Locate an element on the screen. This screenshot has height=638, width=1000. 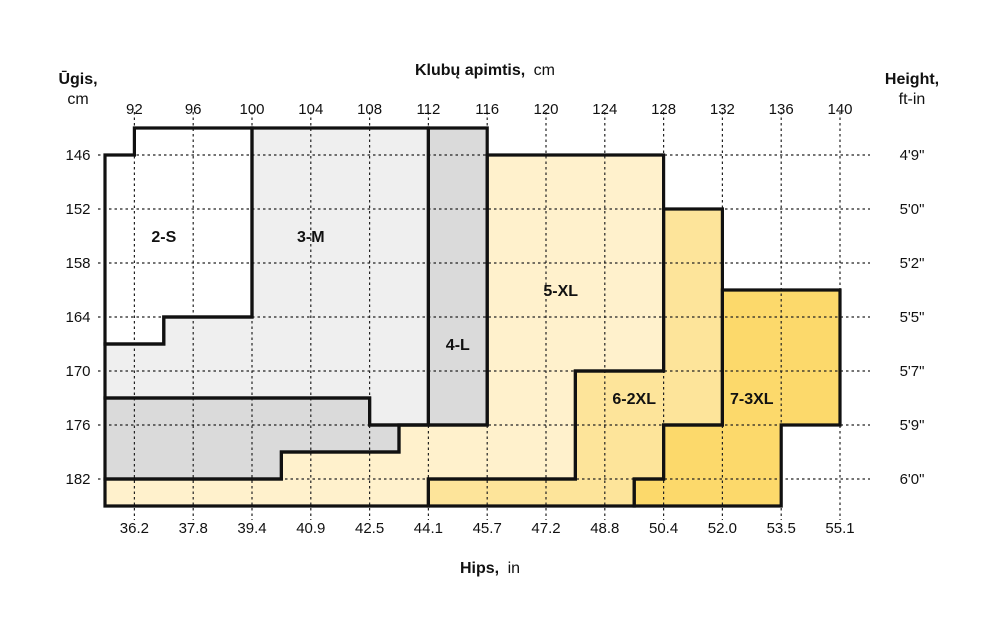
zone-fill-7-3xl is located at coordinates (737, 398).